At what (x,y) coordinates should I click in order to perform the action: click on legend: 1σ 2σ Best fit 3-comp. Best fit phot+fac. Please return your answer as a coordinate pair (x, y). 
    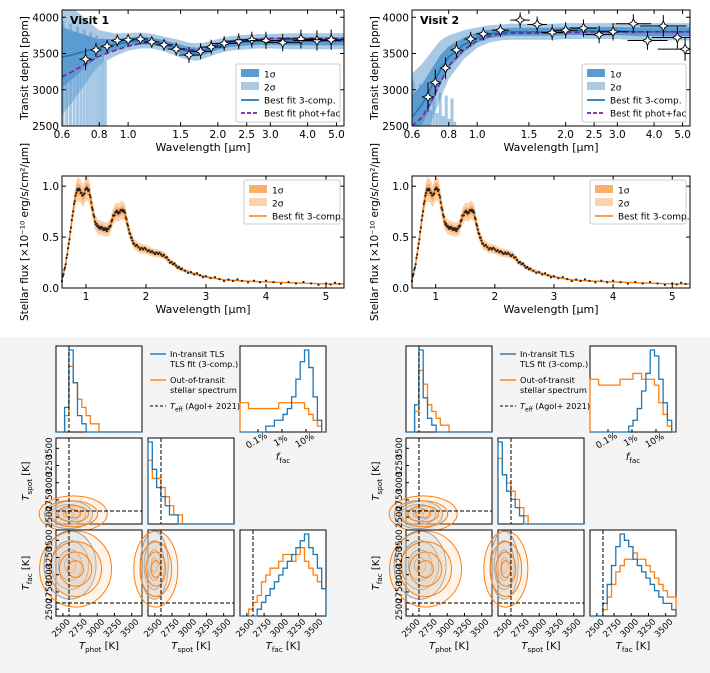
    Looking at the image, I should click on (288, 93).